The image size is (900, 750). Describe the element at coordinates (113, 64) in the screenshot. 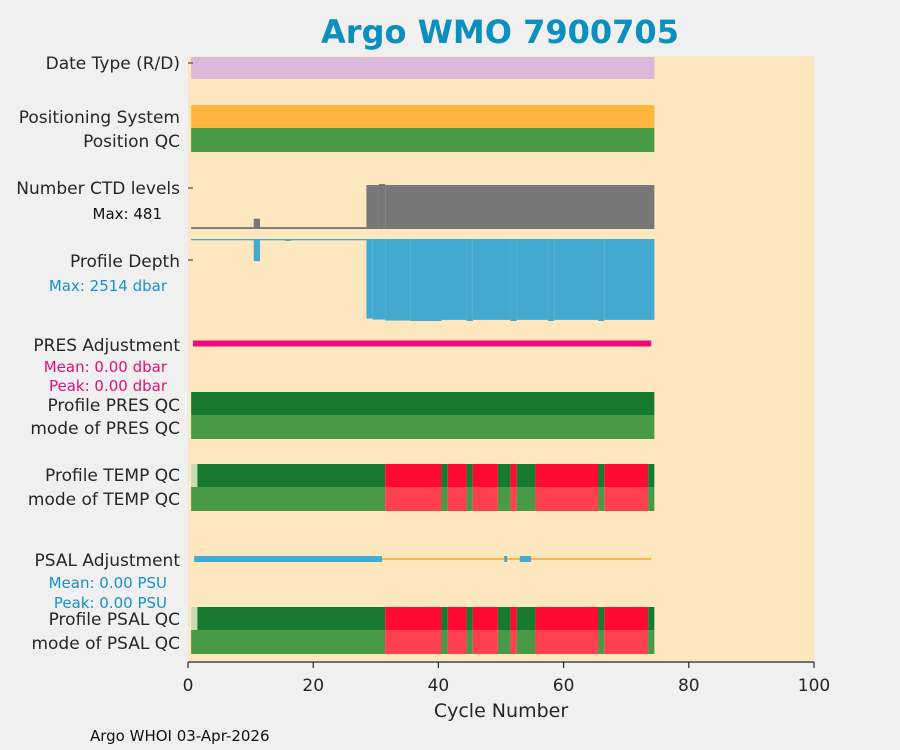

I see `row-label-date-type: Date Type (R/D)` at that location.